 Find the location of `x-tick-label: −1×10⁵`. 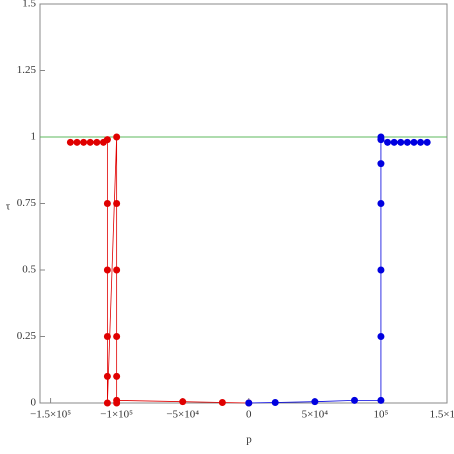

x-tick-label: −1×10⁵ is located at coordinates (116, 415).